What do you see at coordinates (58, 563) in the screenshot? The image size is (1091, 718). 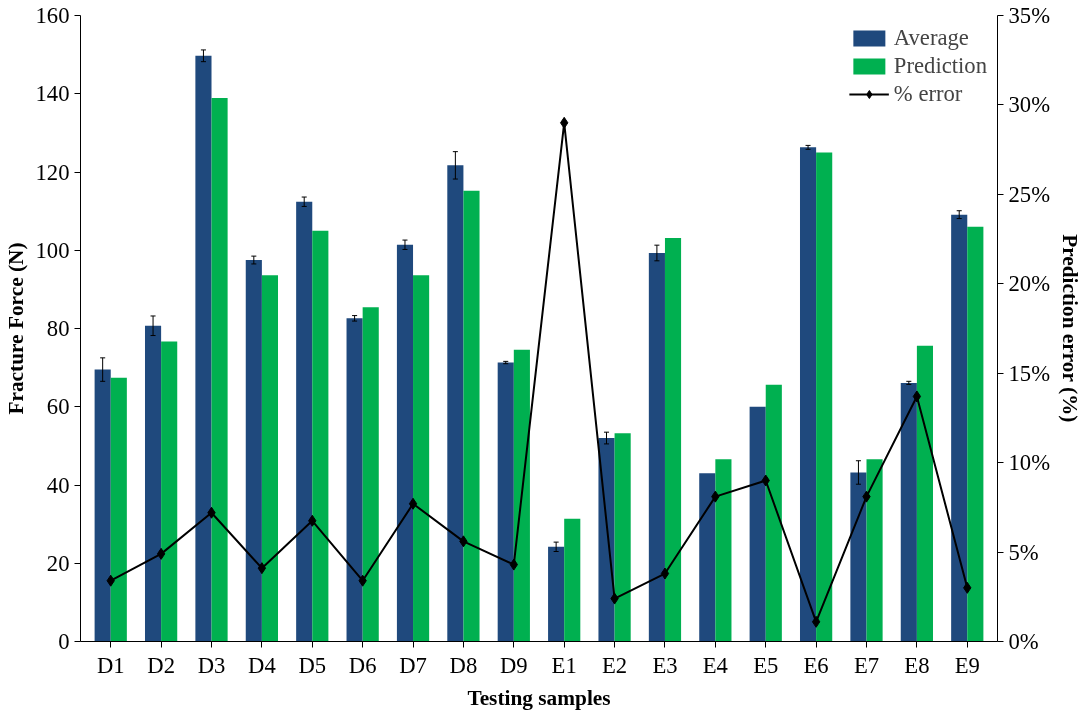 I see `y-tick-label: 20` at bounding box center [58, 563].